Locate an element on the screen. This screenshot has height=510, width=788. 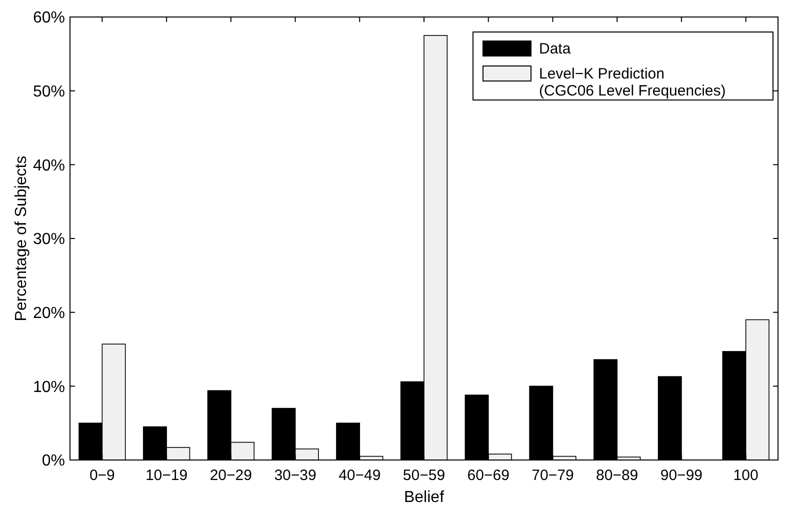
y-tick-label: 20% is located at coordinates (48, 313).